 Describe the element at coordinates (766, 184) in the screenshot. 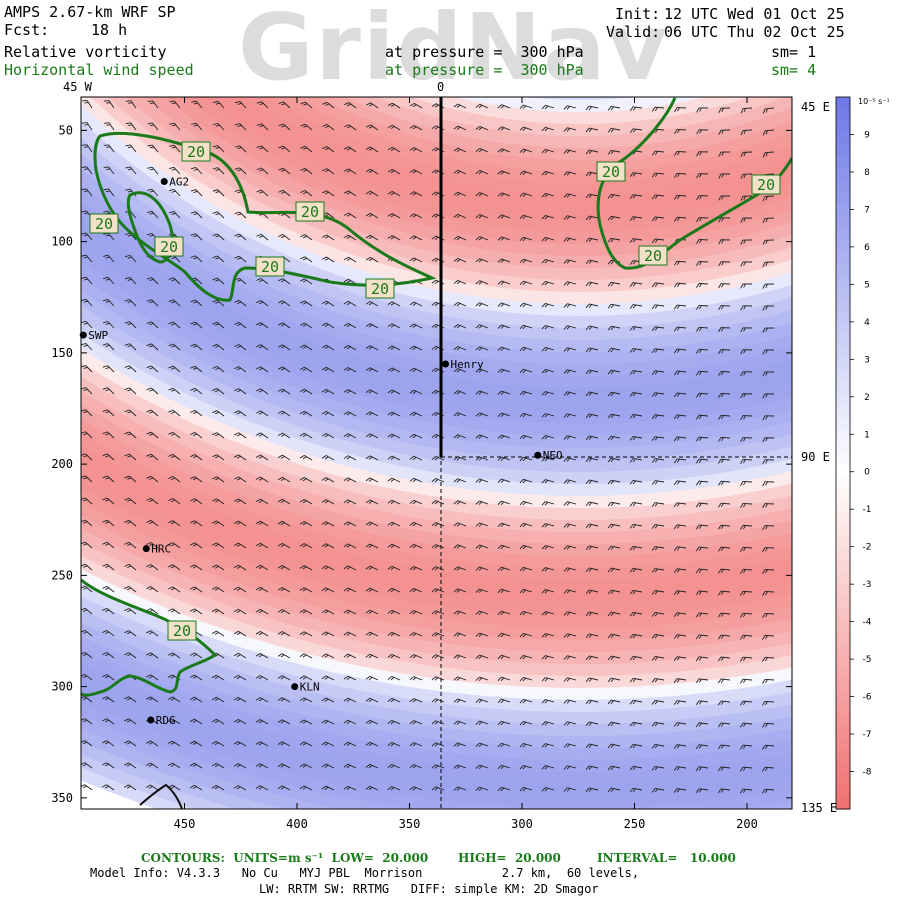

I see `contour-label: 20` at that location.